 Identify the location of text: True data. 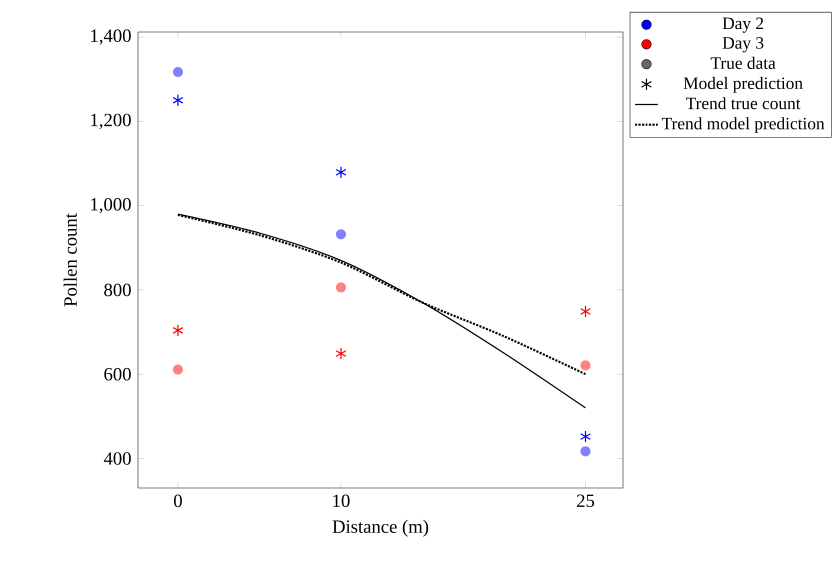
(743, 62).